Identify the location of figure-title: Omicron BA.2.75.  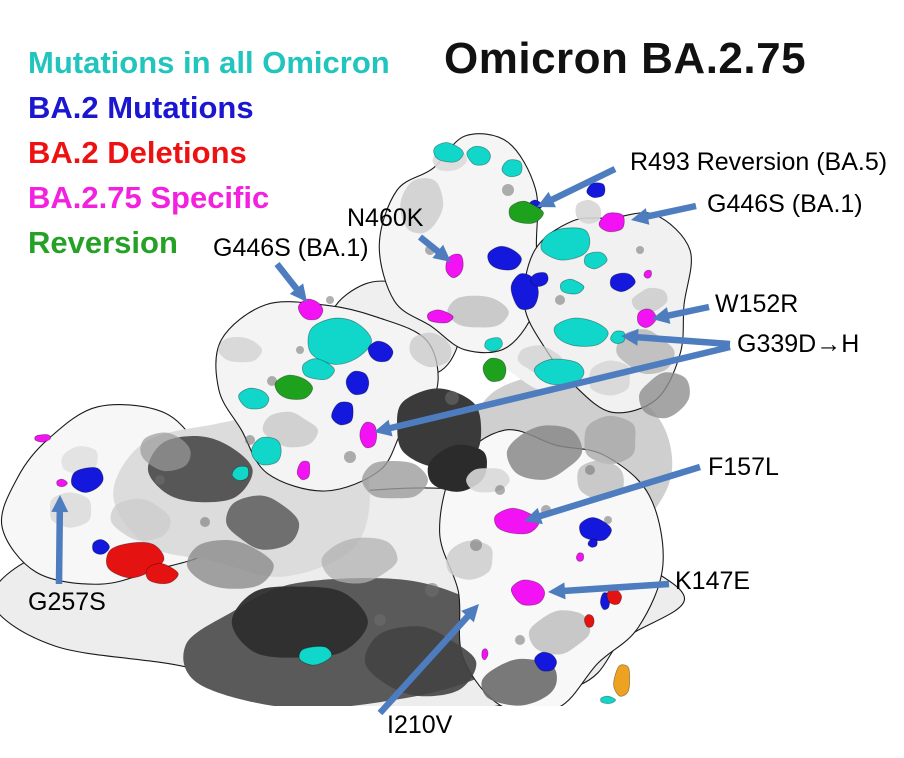
(625, 58).